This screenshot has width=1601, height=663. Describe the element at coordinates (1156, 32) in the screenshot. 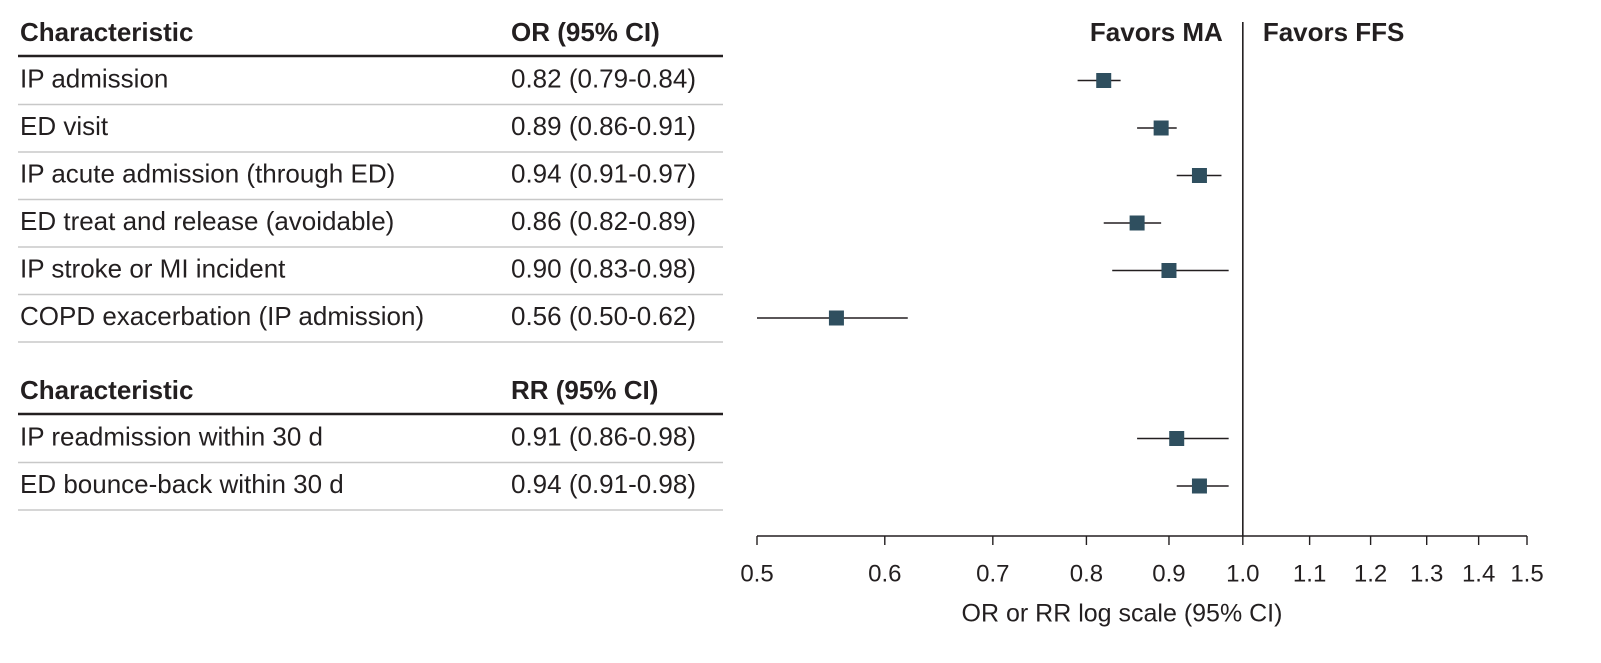

I see `favors-left-label: Favors MA` at that location.